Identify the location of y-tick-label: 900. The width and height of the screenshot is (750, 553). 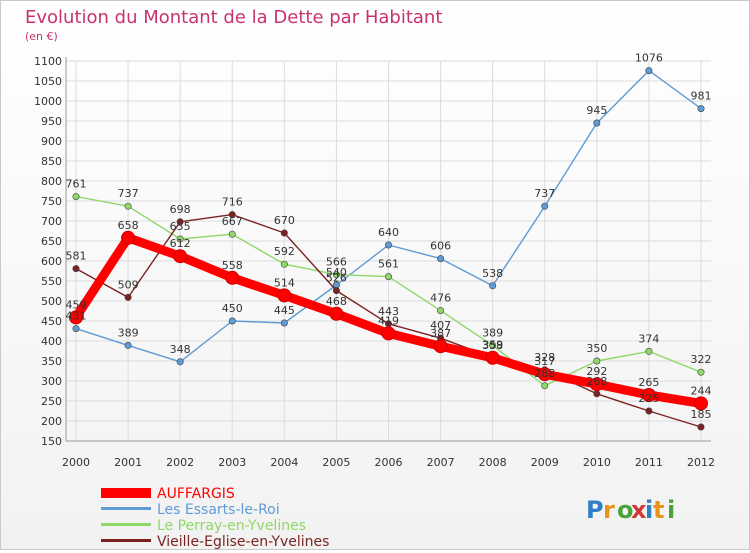
(51, 141).